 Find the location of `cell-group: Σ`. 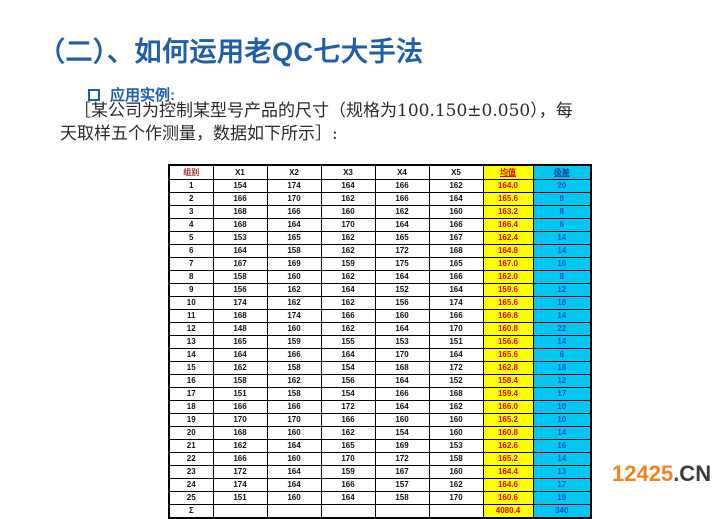

cell-group: Σ is located at coordinates (191, 511).